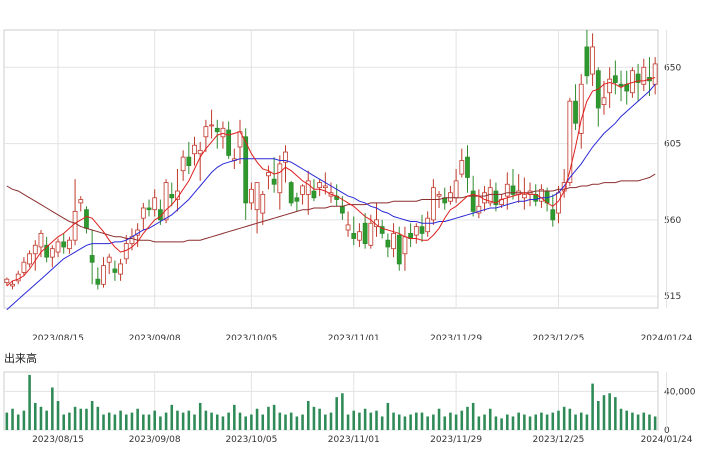 Image resolution: width=702 pixels, height=452 pixels. What do you see at coordinates (456, 337) in the screenshot?
I see `x-tick-label: 2023/11/29` at bounding box center [456, 337].